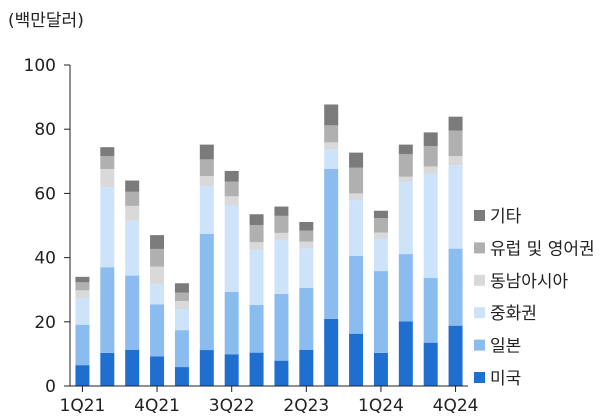 This screenshot has width=606, height=419. What do you see at coordinates (505, 347) in the screenshot?
I see `legend-label: 일본` at bounding box center [505, 347].